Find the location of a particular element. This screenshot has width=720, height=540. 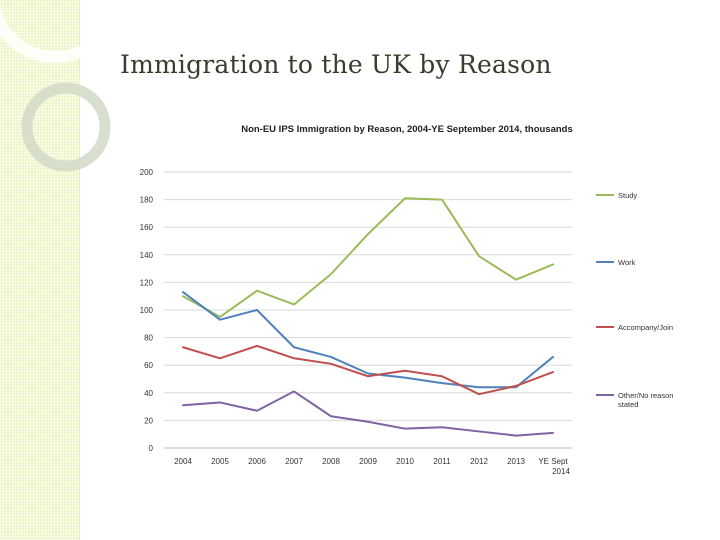

x-tick-label: 2012 is located at coordinates (479, 461).